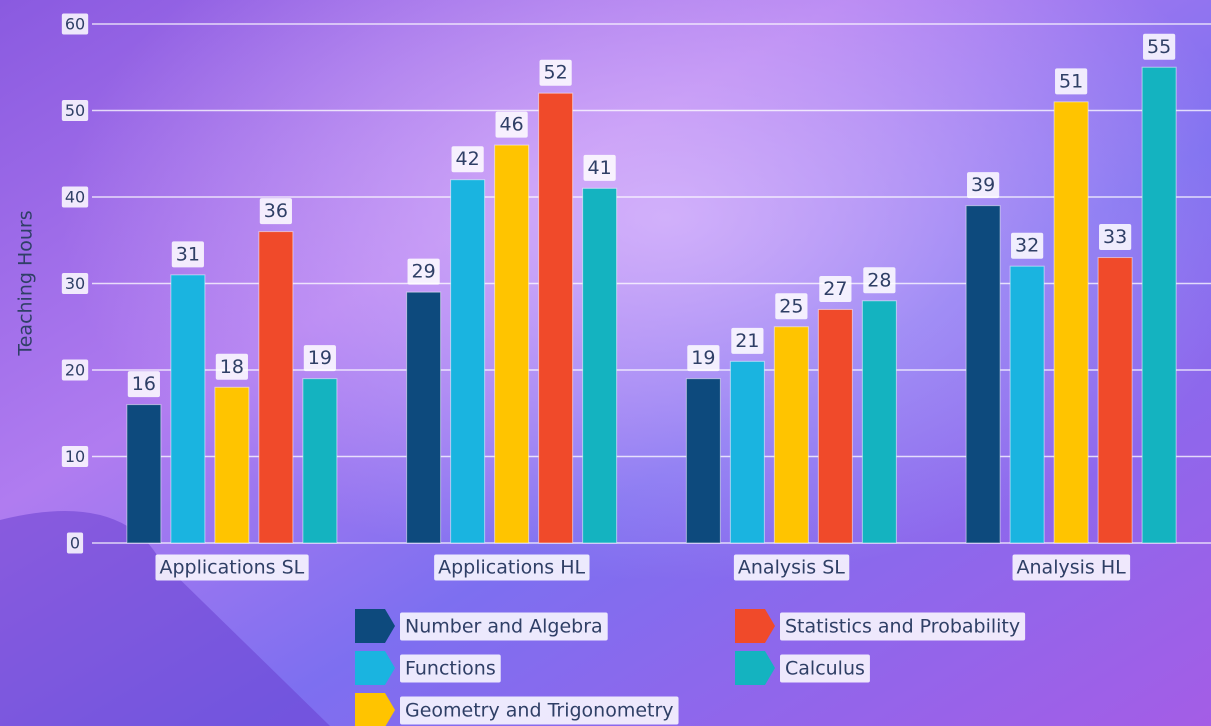 The height and width of the screenshot is (726, 1211). I want to click on legend-label: Functions, so click(450, 669).